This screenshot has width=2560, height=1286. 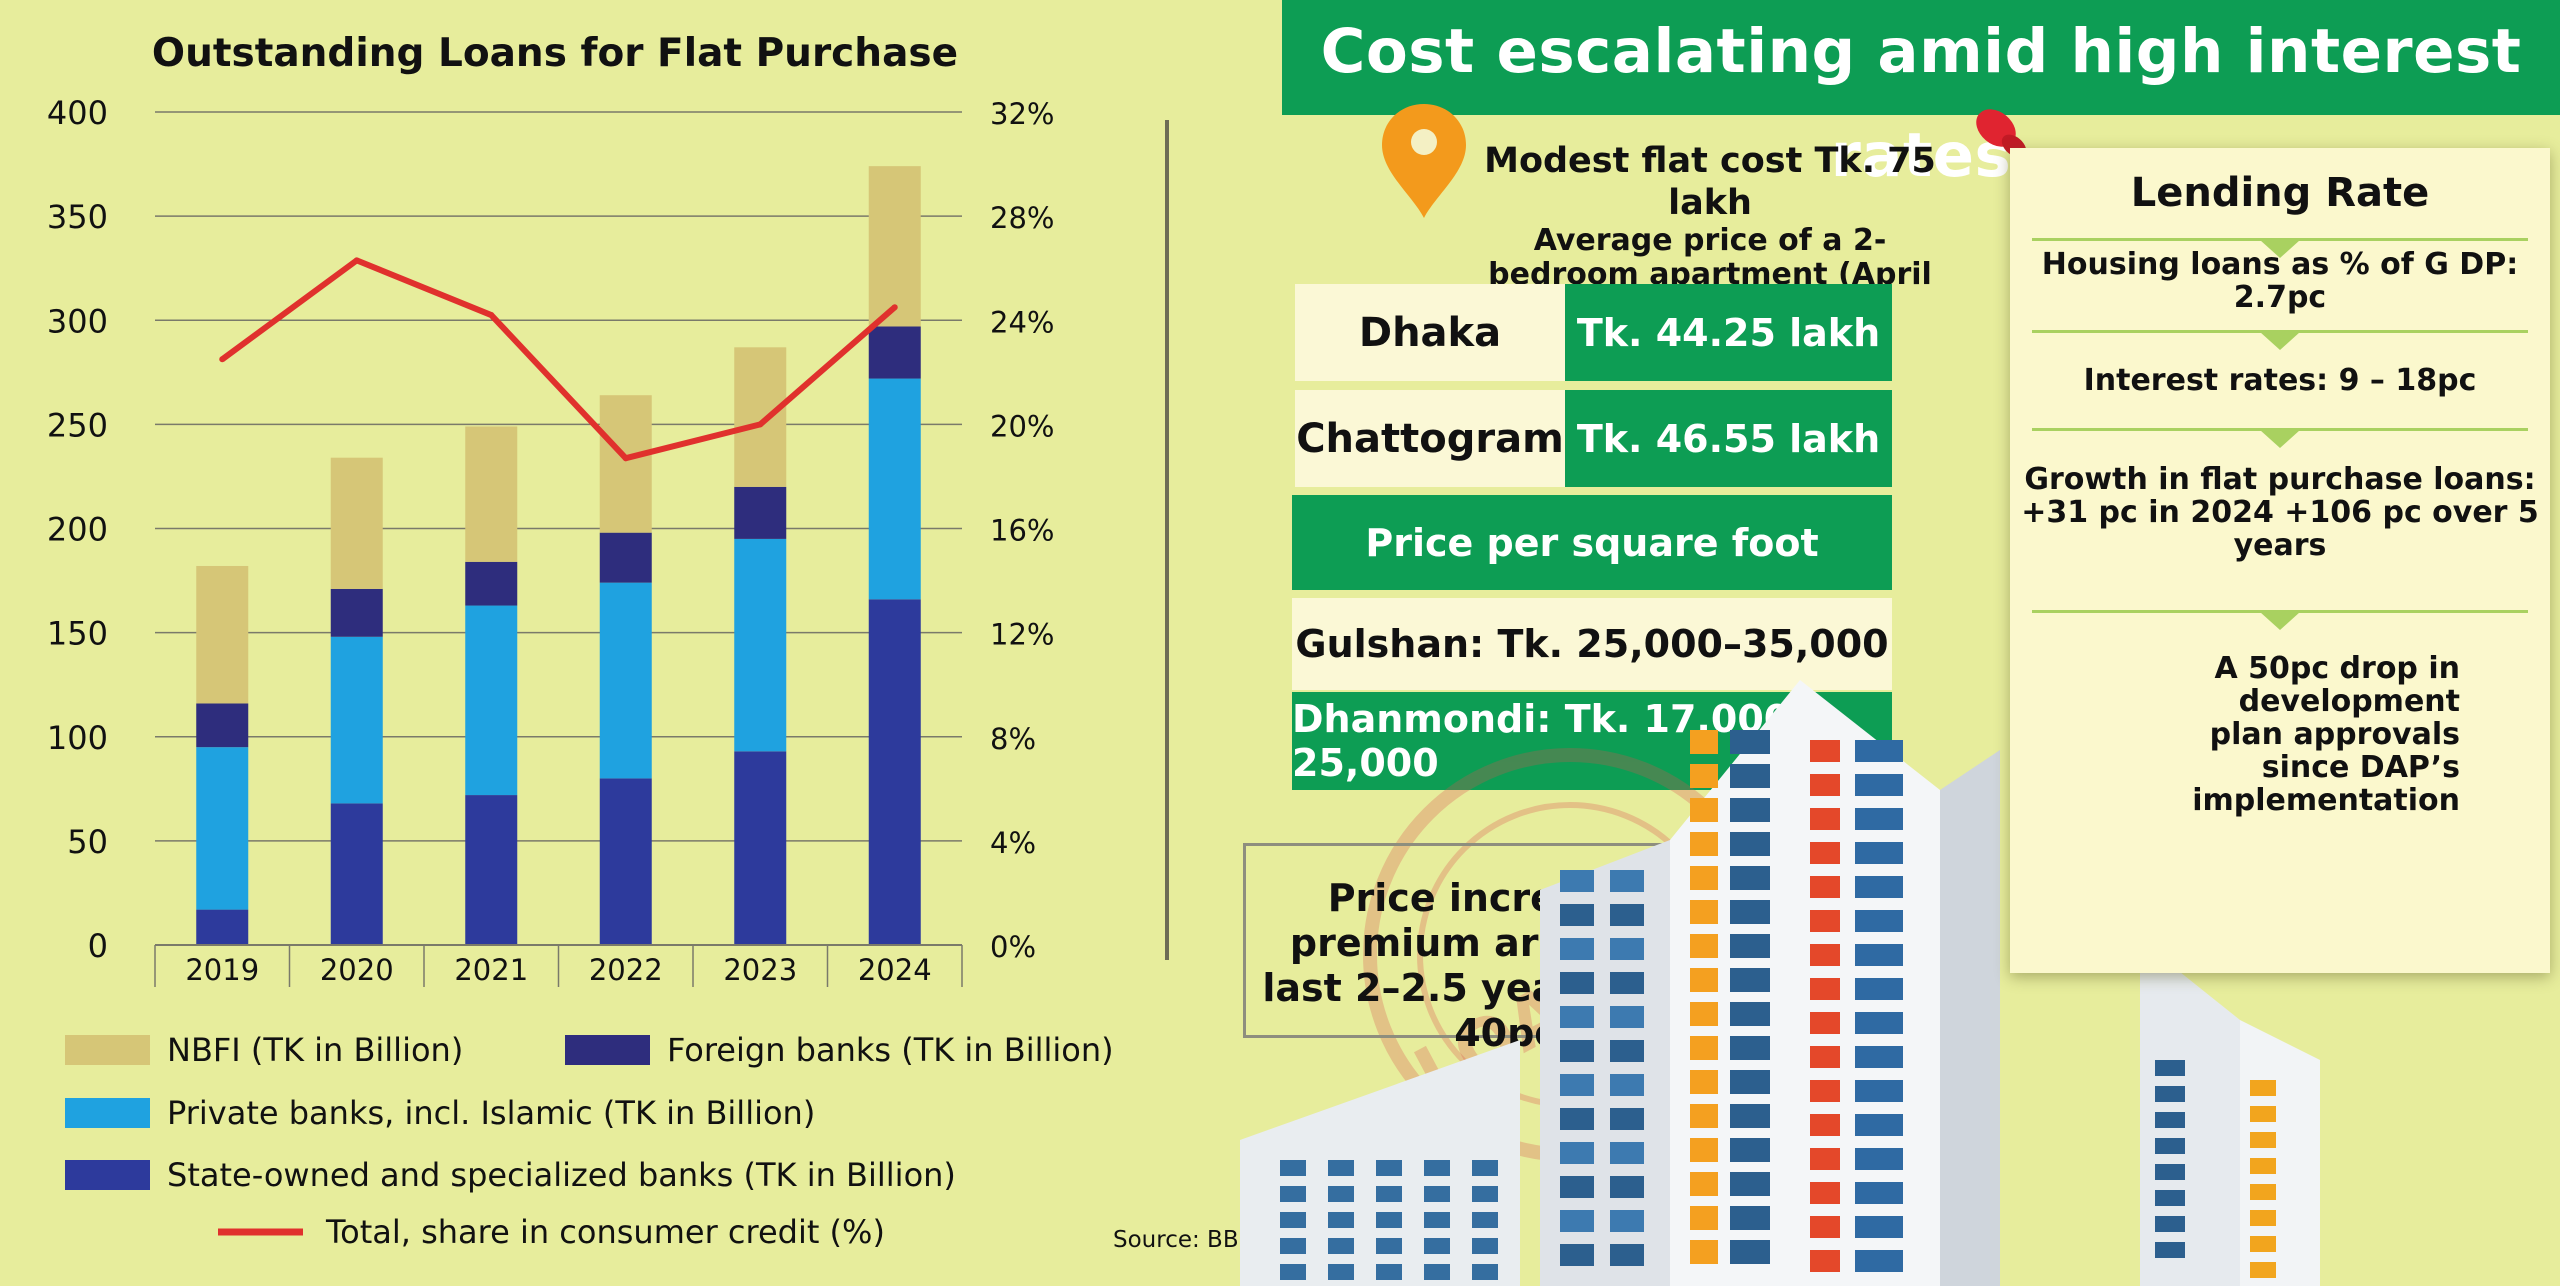 What do you see at coordinates (77, 425) in the screenshot?
I see `y-tick-label: 250` at bounding box center [77, 425].